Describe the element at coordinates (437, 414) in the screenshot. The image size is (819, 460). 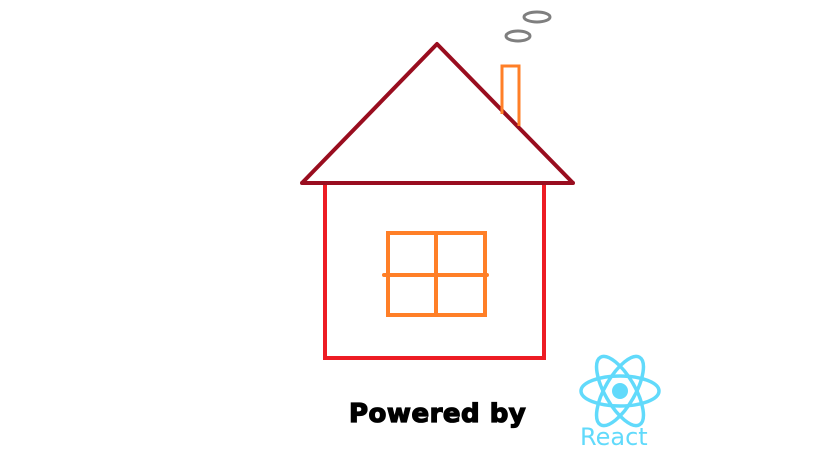
I see `powered-by-caption: Powered by` at that location.